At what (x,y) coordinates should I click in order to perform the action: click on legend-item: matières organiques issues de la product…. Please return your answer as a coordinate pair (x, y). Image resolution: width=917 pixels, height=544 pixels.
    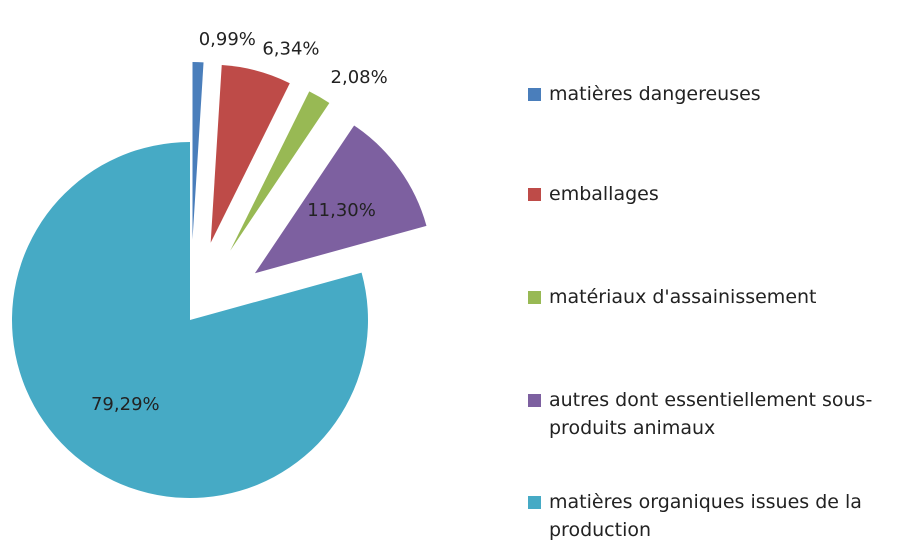
    Looking at the image, I should click on (720, 516).